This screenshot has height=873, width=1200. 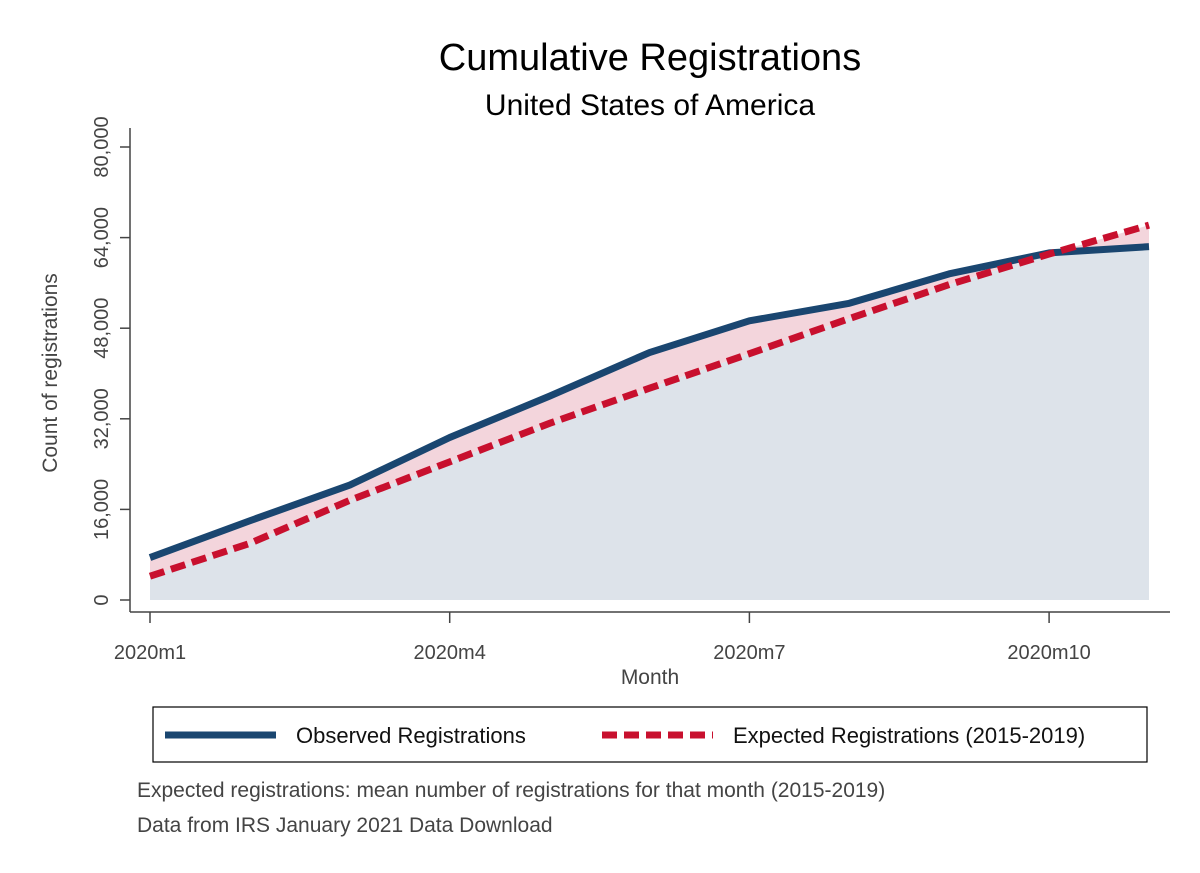 I want to click on x-tick-label: 2020m4, so click(x=450, y=653).